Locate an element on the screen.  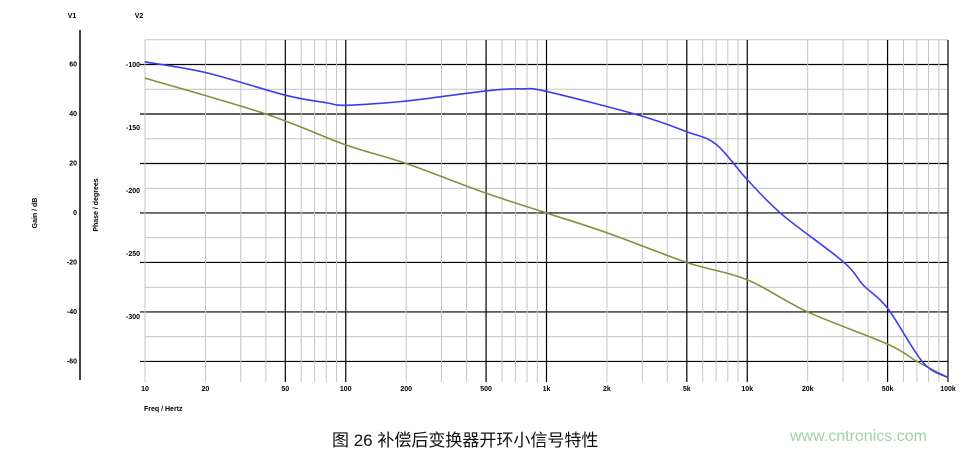
phase-tick-label: -250 is located at coordinates (133, 254).